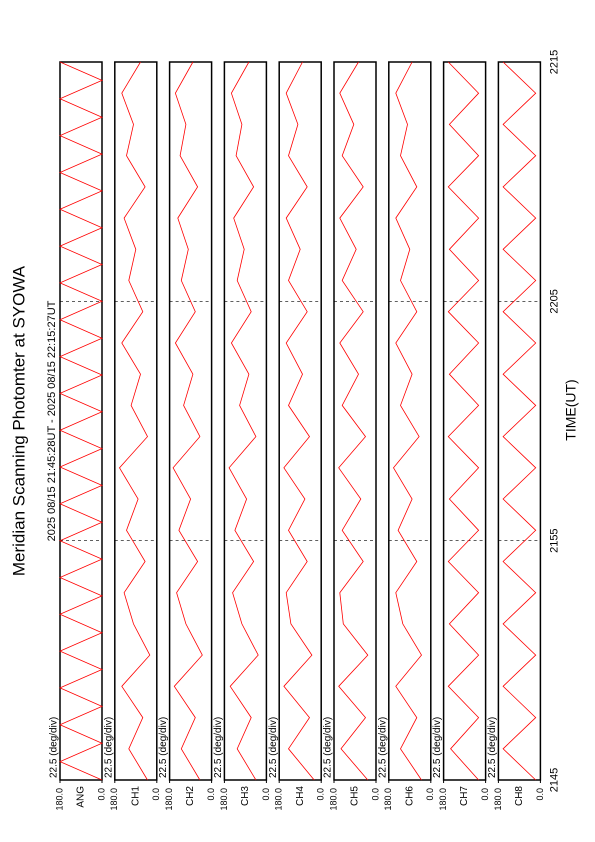 The height and width of the screenshot is (842, 595). I want to click on panel-name: CH4, so click(300, 796).